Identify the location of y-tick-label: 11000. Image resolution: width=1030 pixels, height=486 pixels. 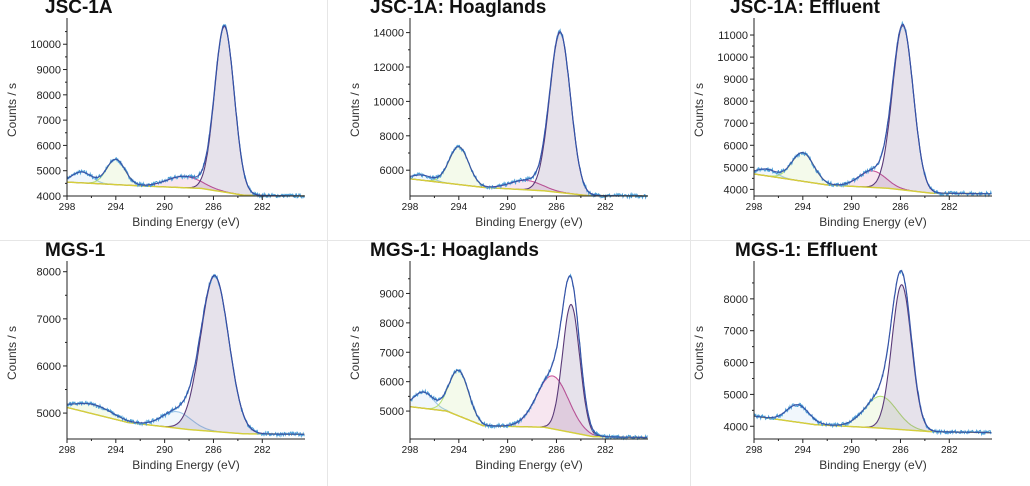
(733, 36).